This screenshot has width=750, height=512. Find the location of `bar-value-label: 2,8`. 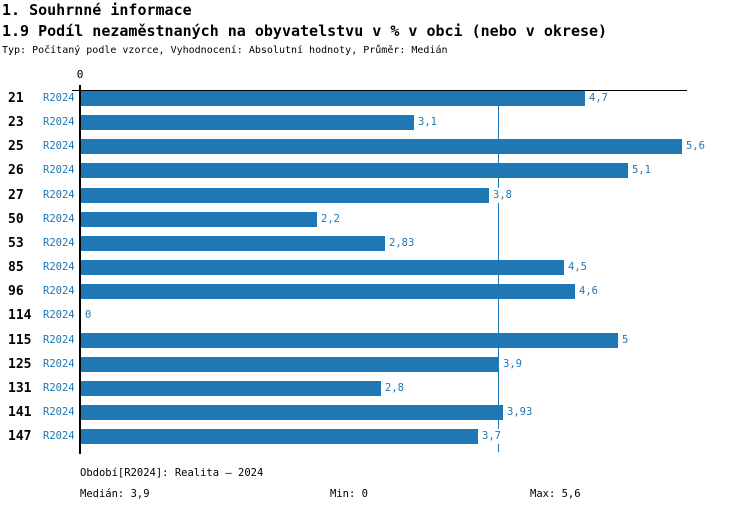

bar-value-label: 2,8 is located at coordinates (394, 388).